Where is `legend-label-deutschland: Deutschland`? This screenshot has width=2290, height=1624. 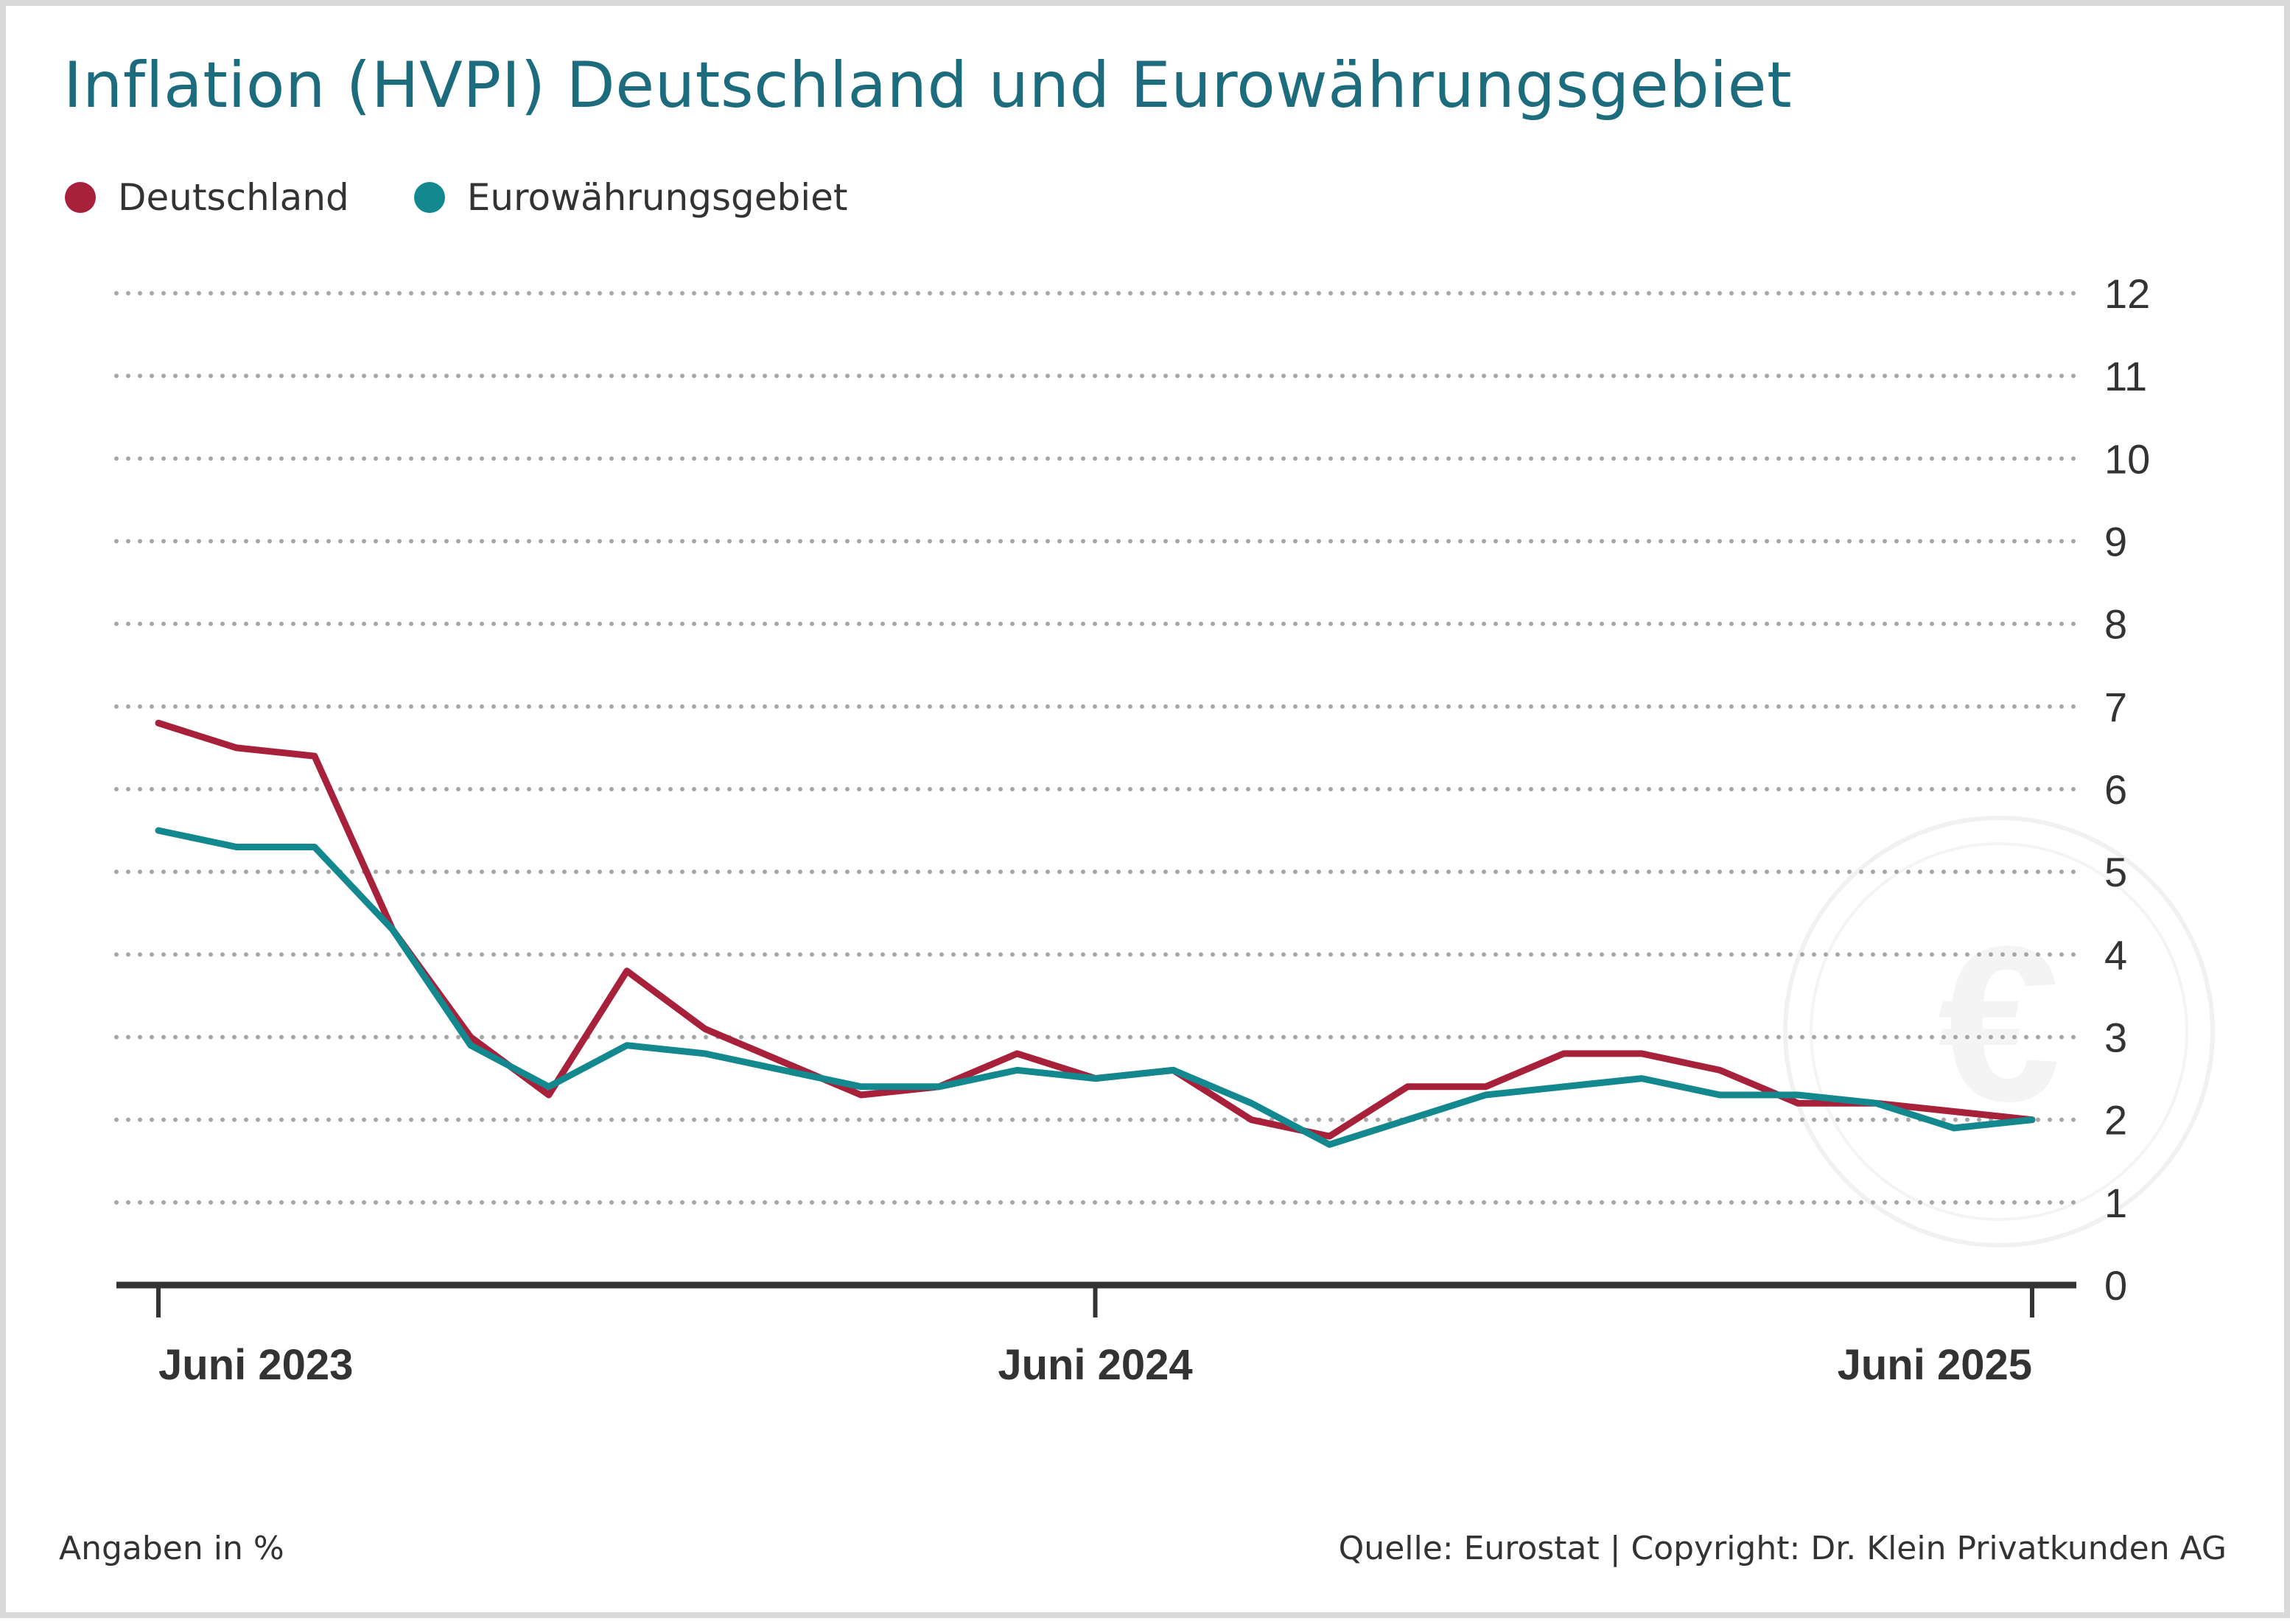 legend-label-deutschland: Deutschland is located at coordinates (233, 197).